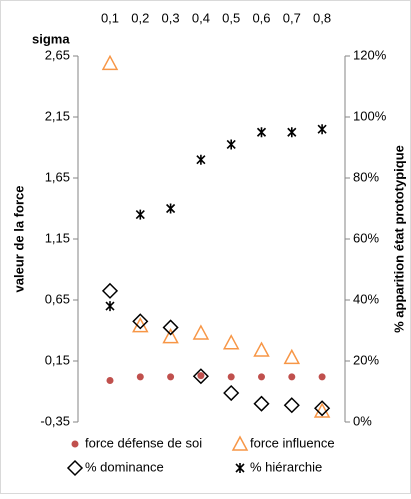 Image resolution: width=411 pixels, height=499 pixels. I want to click on x-tick-label: 0,3, so click(171, 17).